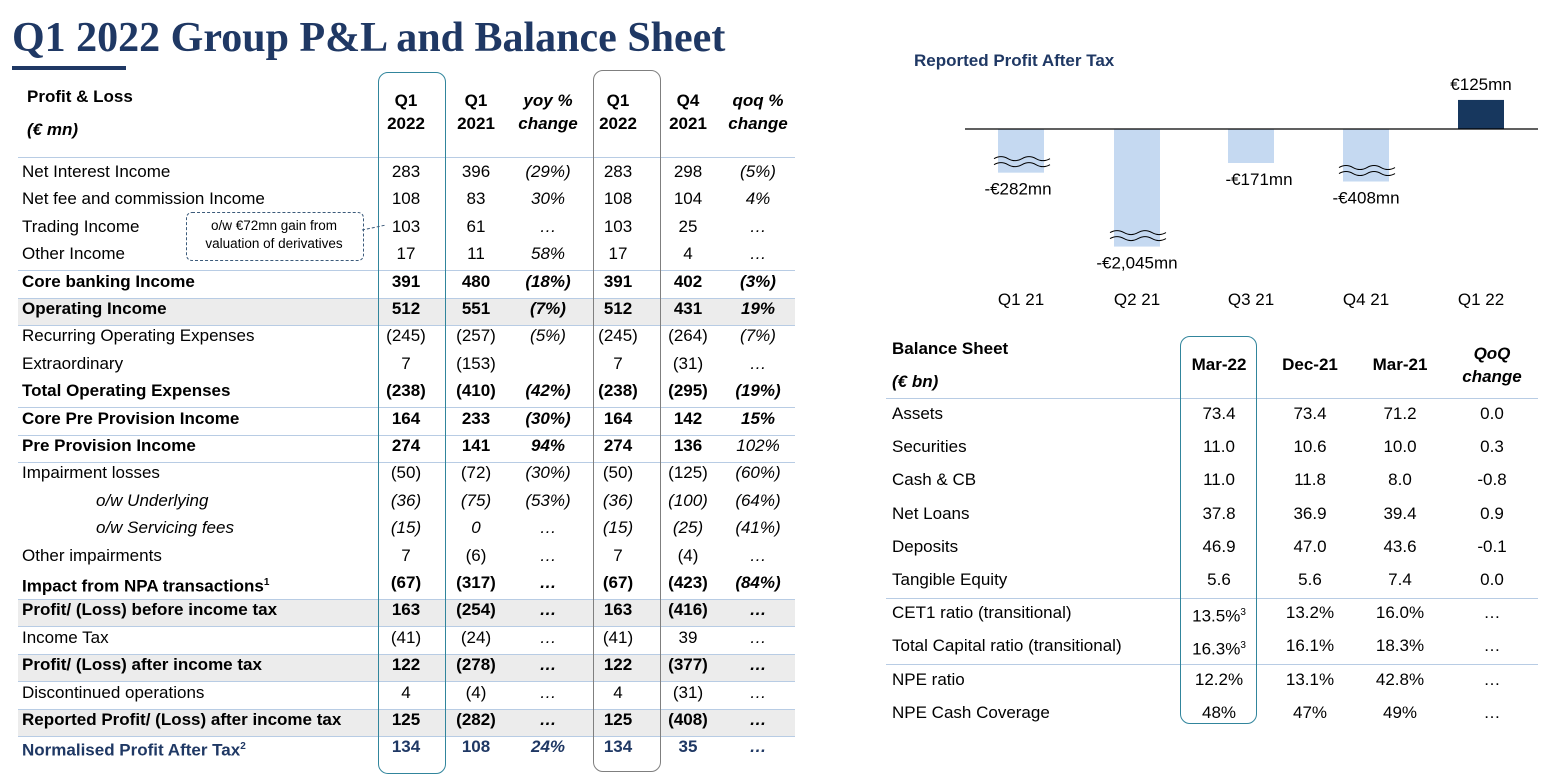 This screenshot has width=1558, height=774. I want to click on cell: 39, so click(688, 637).